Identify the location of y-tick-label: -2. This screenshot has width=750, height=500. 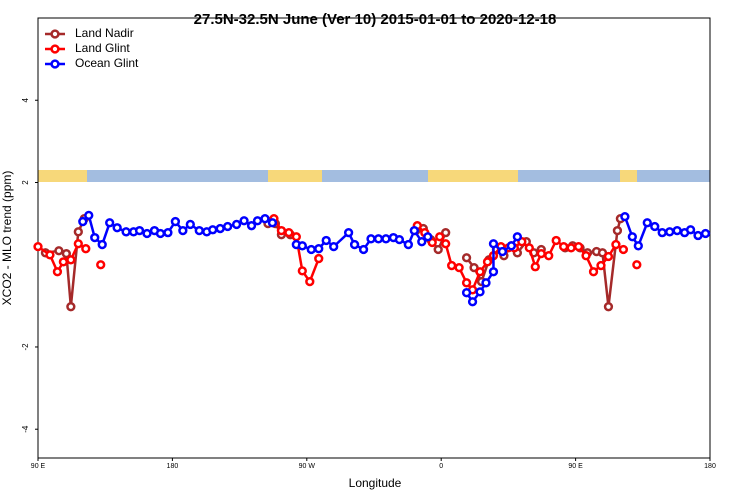
(25, 347).